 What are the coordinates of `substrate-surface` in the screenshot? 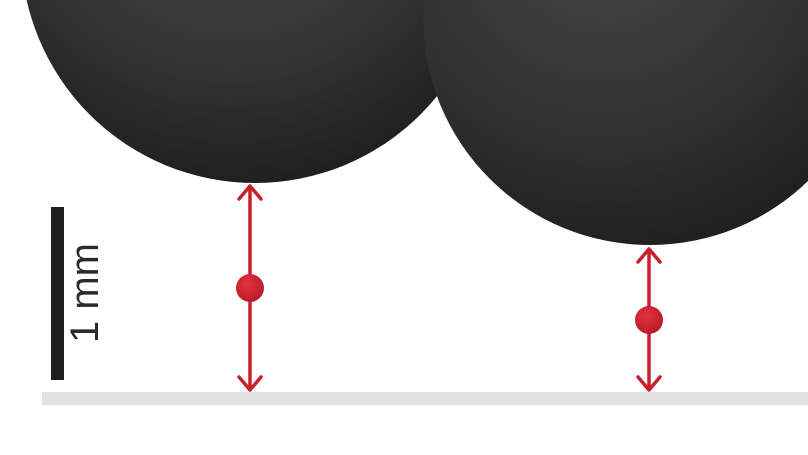 It's located at (425, 398).